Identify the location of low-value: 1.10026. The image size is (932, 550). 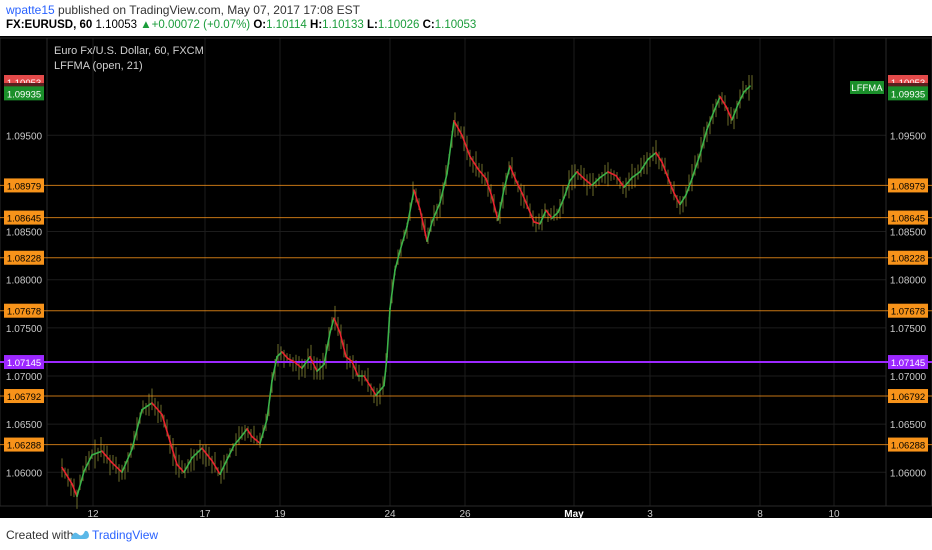
(398, 25).